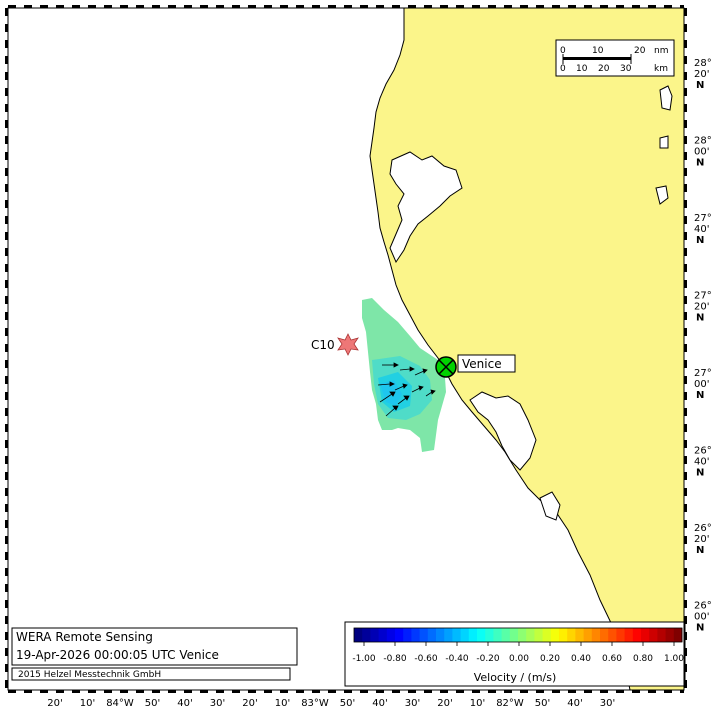  I want to click on info-copyright: 2015 Helzel Messtechnik GmbH, so click(89, 675).